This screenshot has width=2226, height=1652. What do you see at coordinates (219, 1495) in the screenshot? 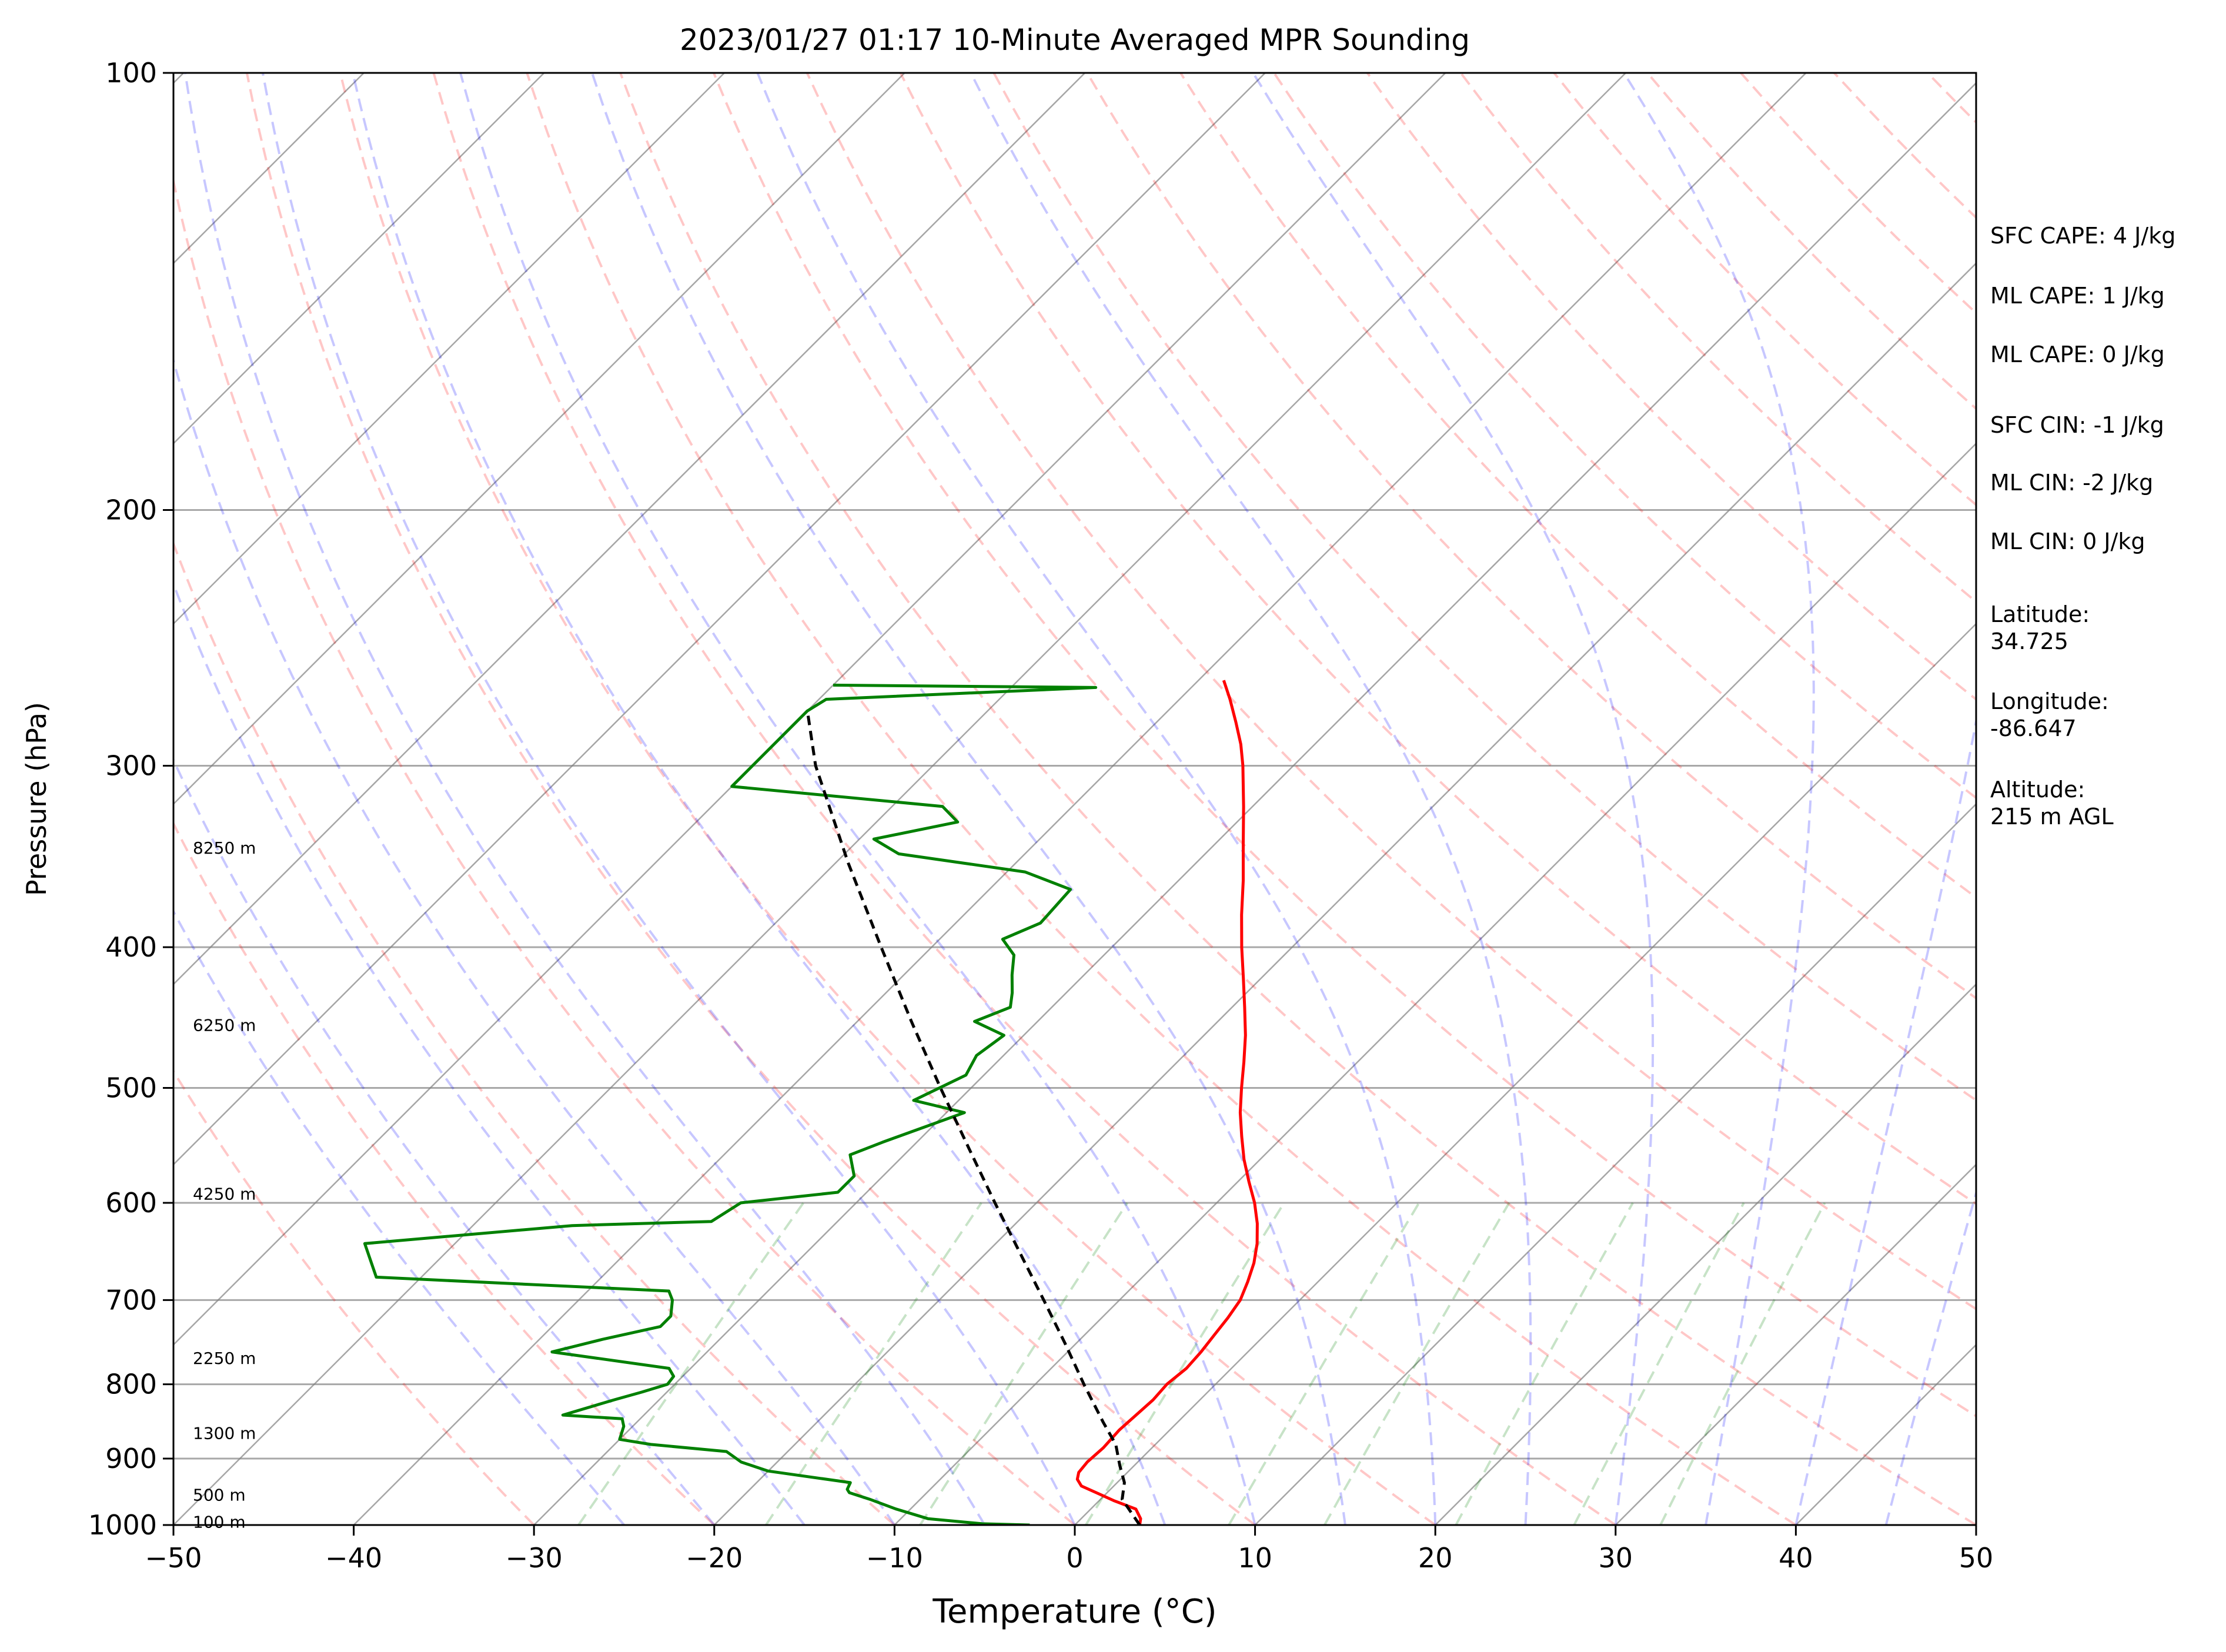
I see `height-label: 500 m` at bounding box center [219, 1495].